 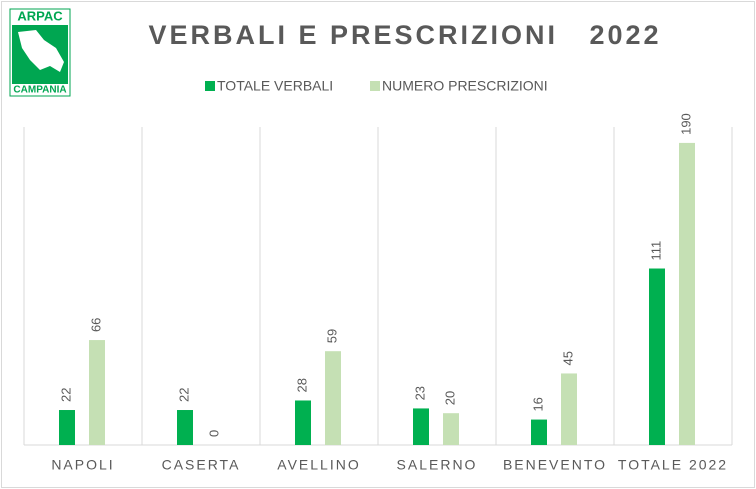 I want to click on x-tick-label: BENEVENTO, so click(x=555, y=465).